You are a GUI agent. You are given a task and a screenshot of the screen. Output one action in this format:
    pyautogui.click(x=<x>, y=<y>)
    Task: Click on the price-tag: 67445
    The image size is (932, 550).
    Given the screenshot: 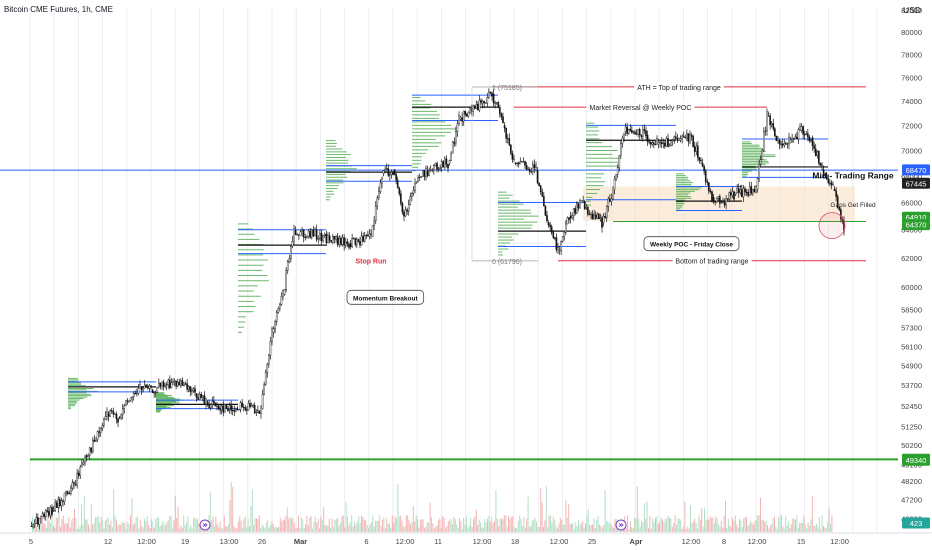 What is the action you would take?
    pyautogui.click(x=916, y=183)
    